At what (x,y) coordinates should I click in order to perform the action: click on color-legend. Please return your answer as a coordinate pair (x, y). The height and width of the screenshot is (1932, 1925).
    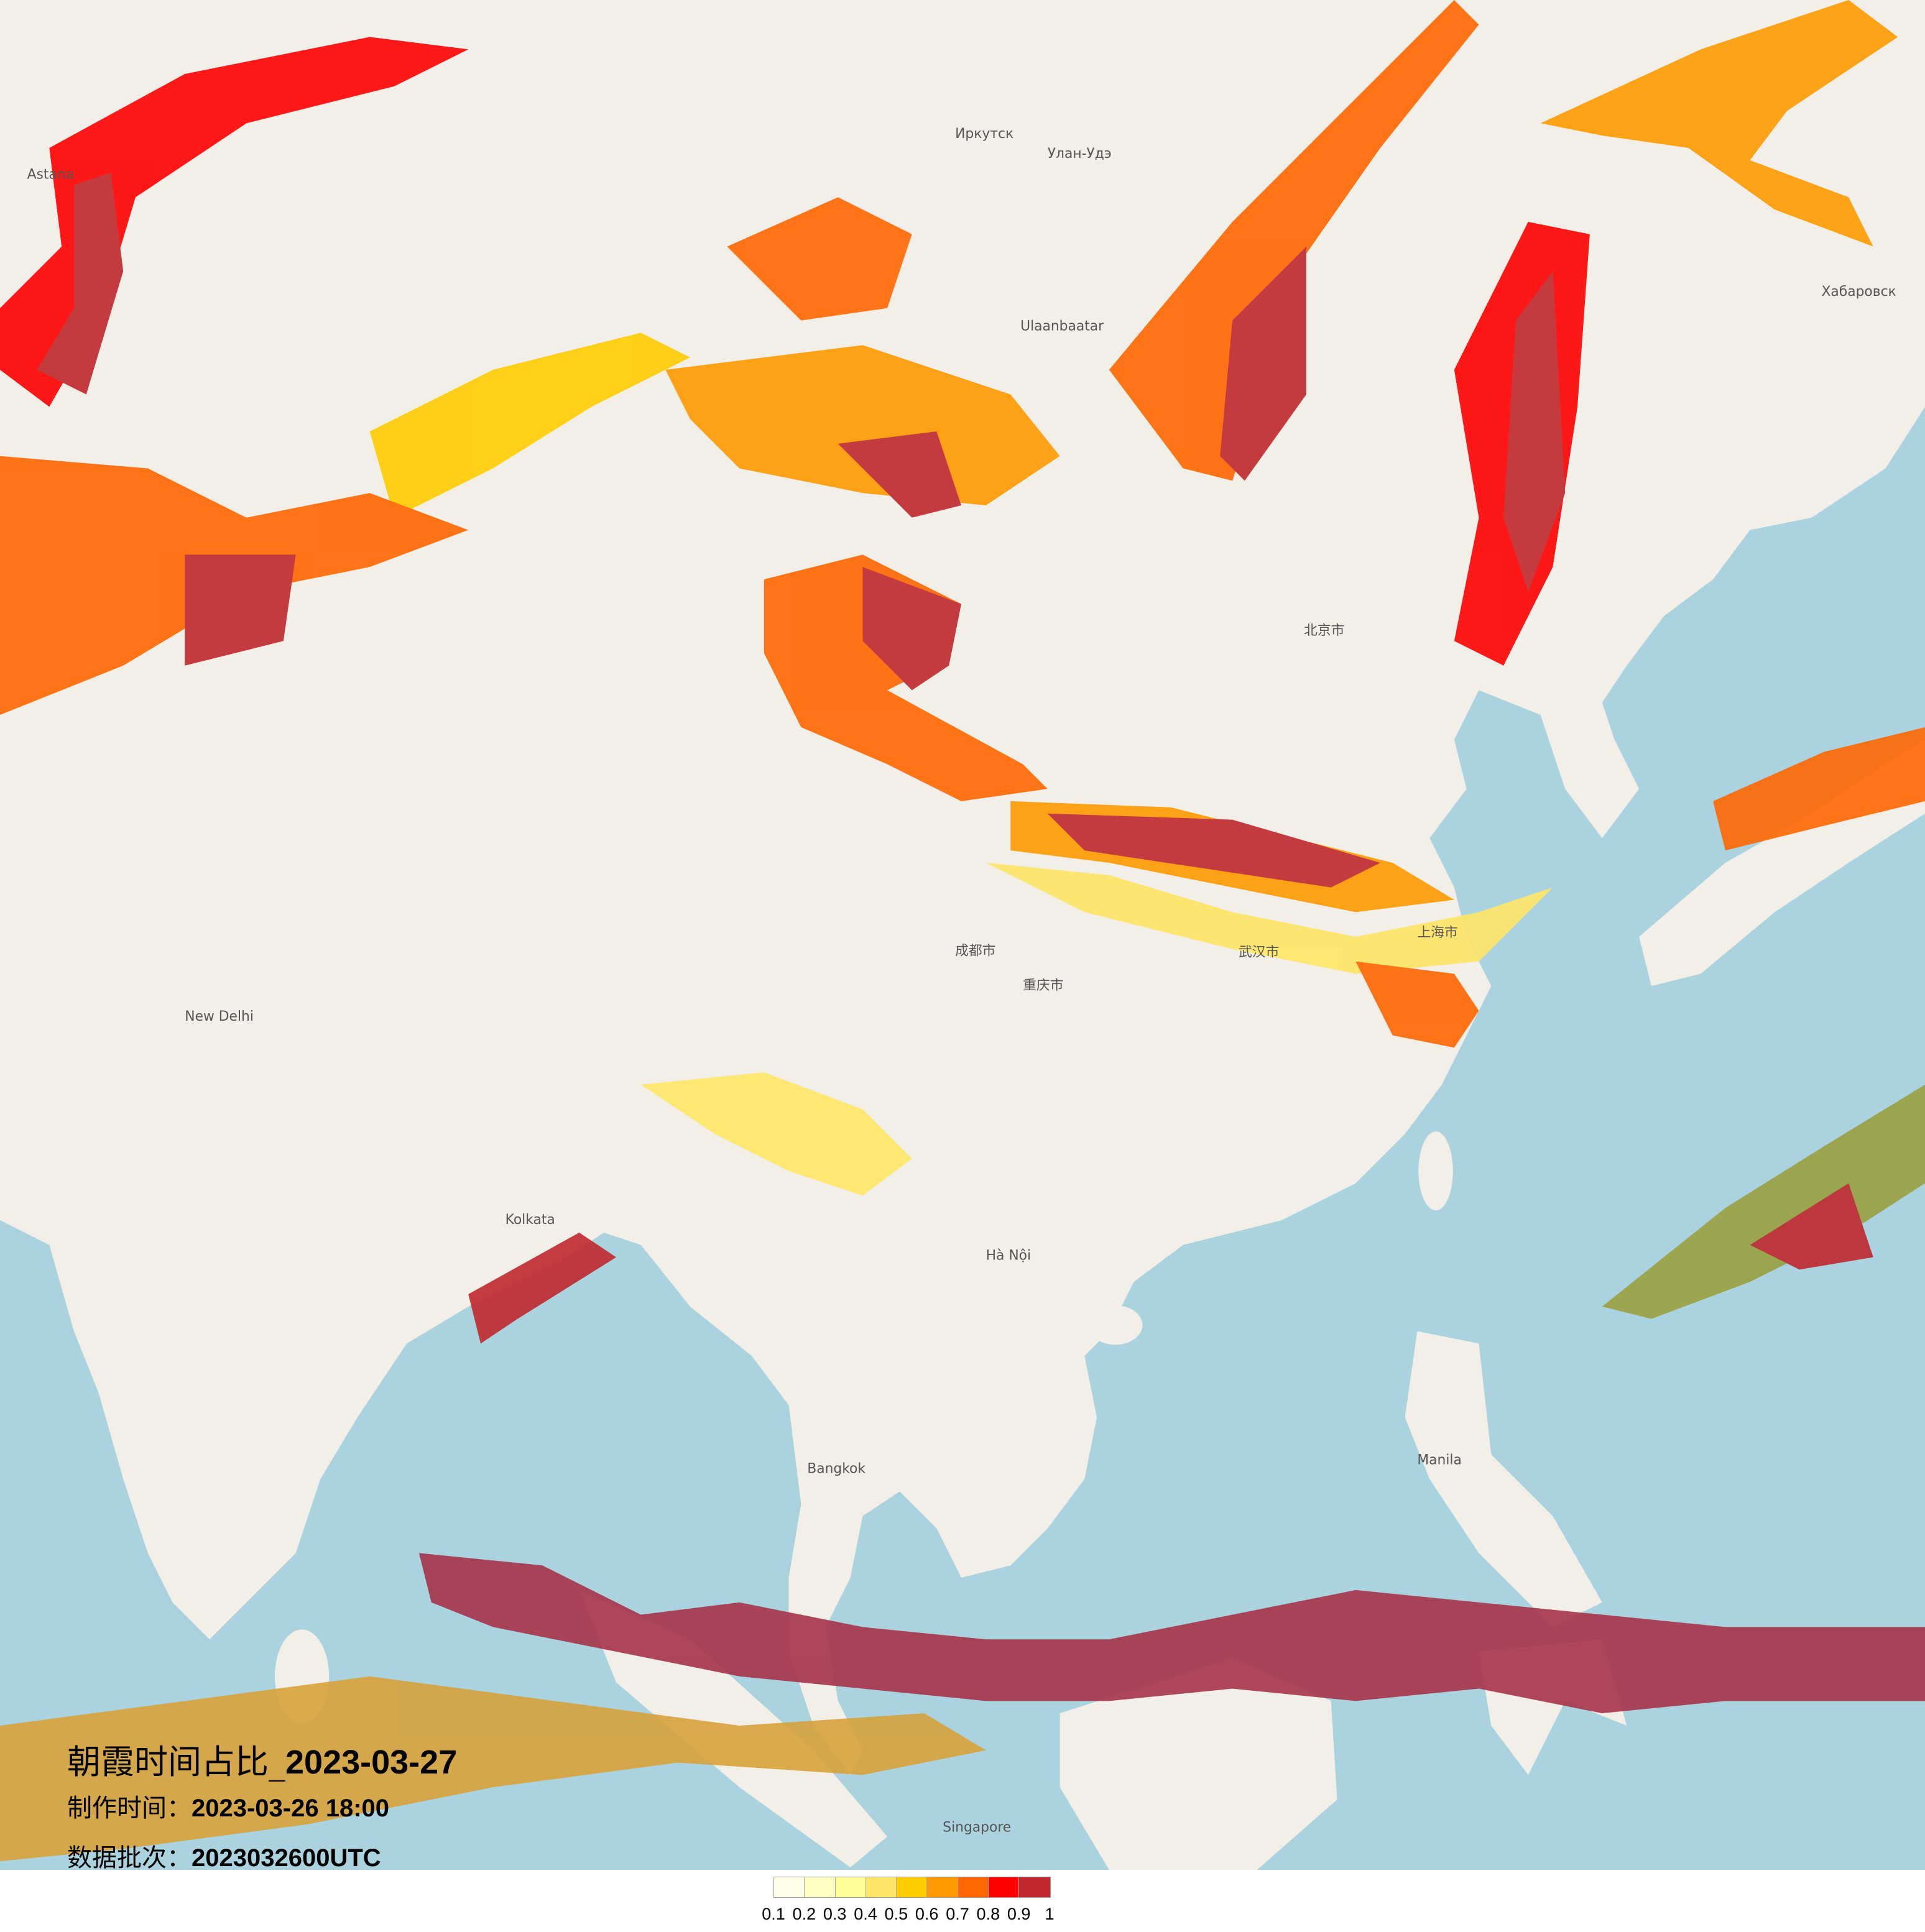
    Looking at the image, I should click on (912, 1887).